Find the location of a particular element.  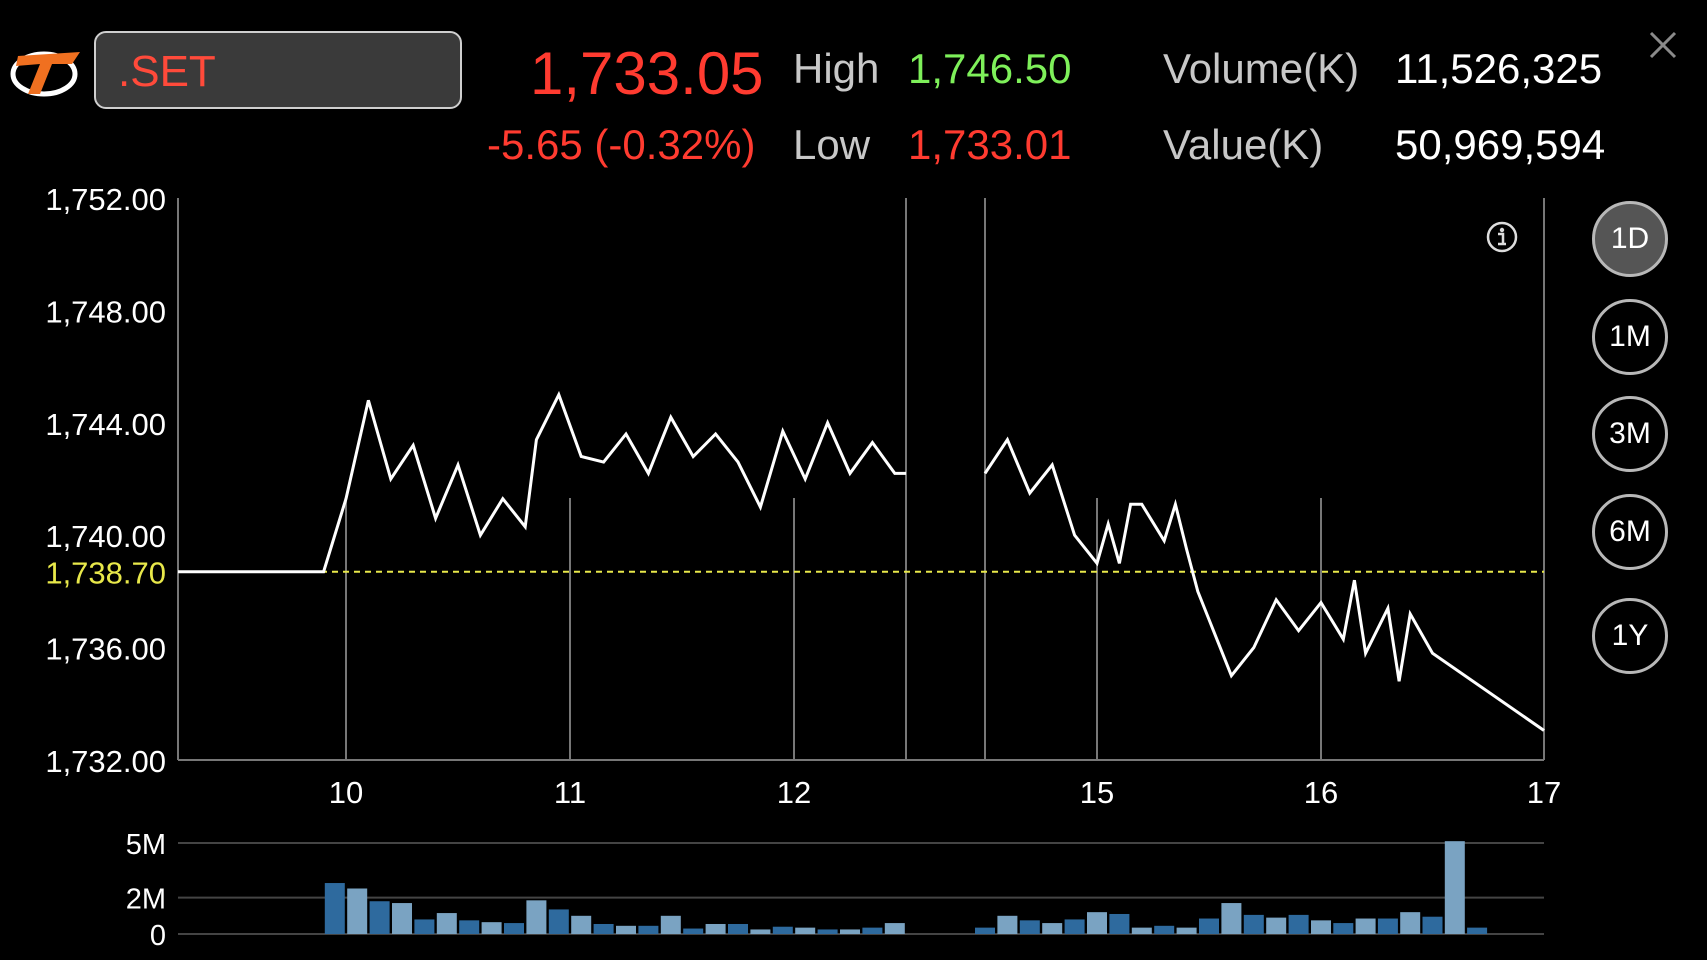

x-tick-label: 16 is located at coordinates (1321, 792).